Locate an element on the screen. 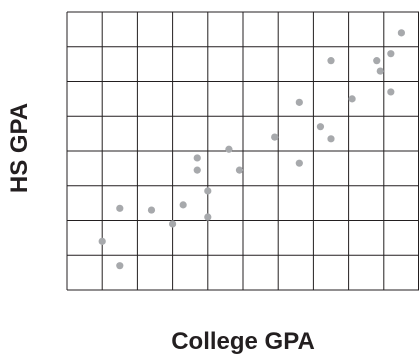 The width and height of the screenshot is (419, 358). y-axis-label: HS GPA is located at coordinates (19, 148).